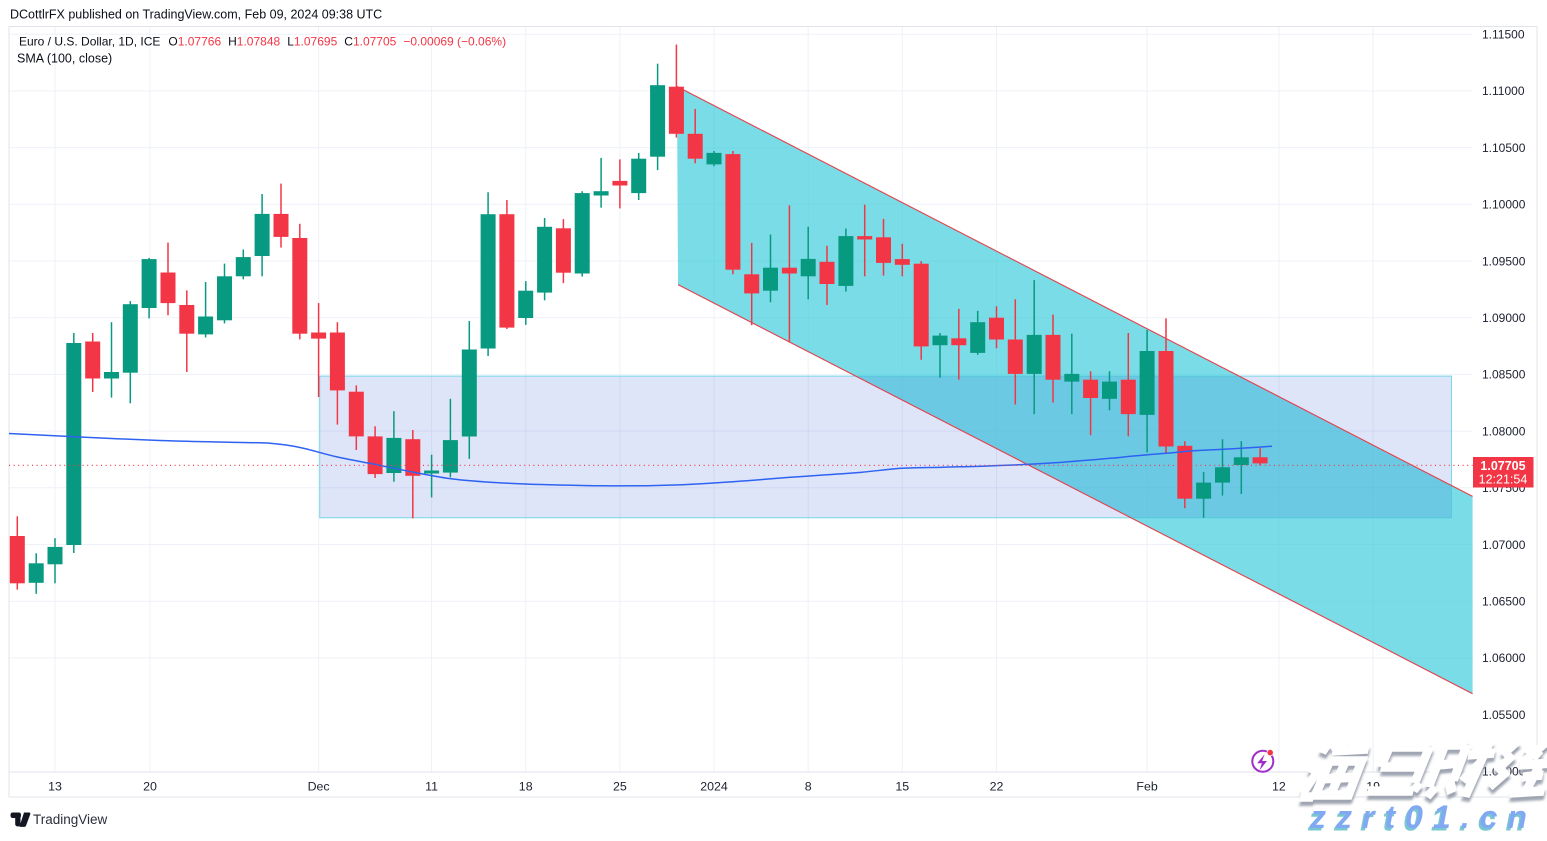 The image size is (1547, 841). Describe the element at coordinates (1504, 658) in the screenshot. I see `svg-text: 1.06000` at that location.